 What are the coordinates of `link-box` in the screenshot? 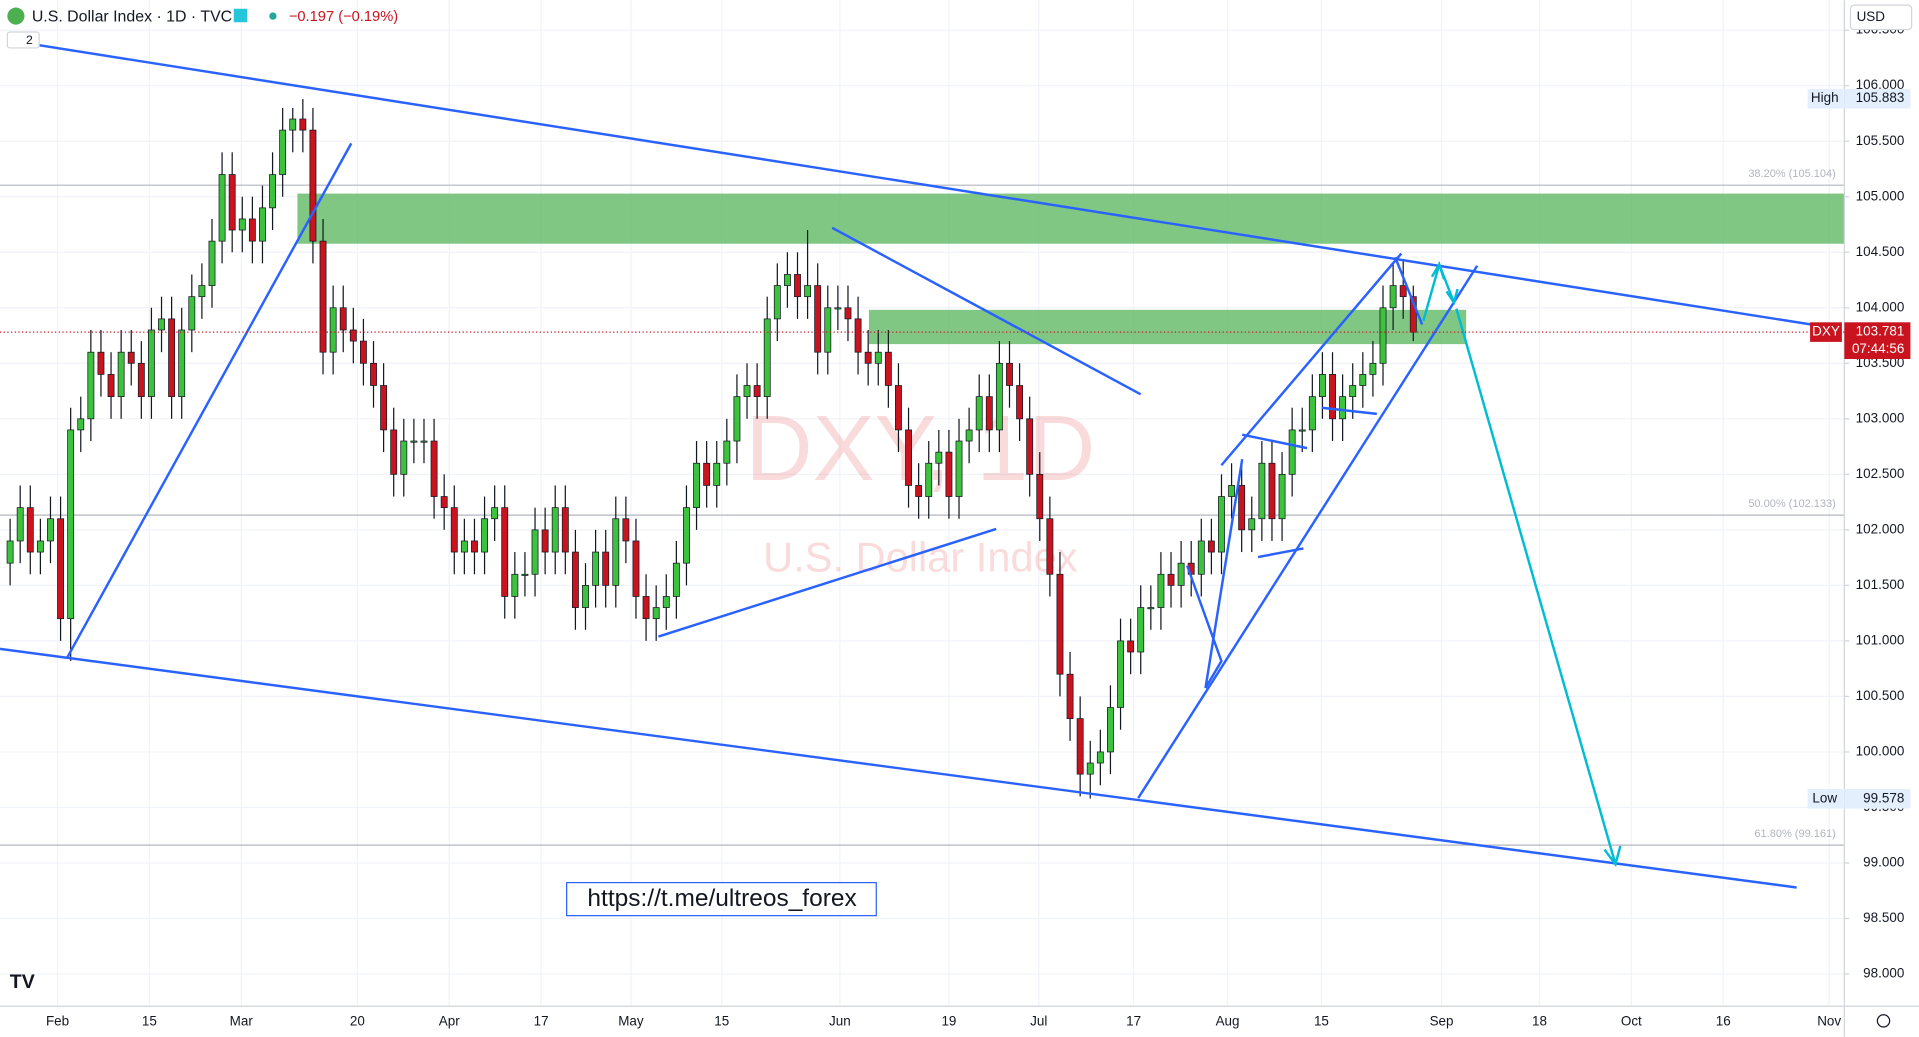 It's located at (721, 899).